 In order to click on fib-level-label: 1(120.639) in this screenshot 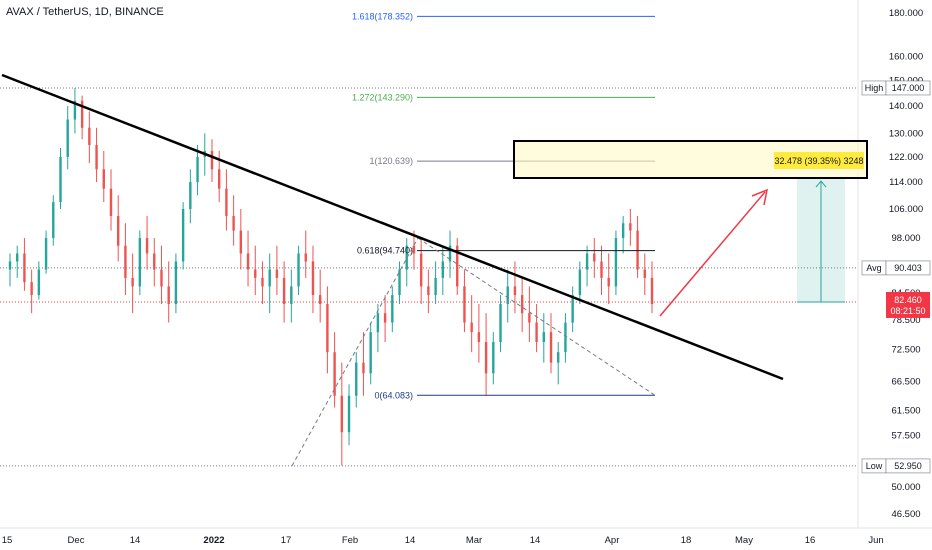, I will do `click(391, 161)`.